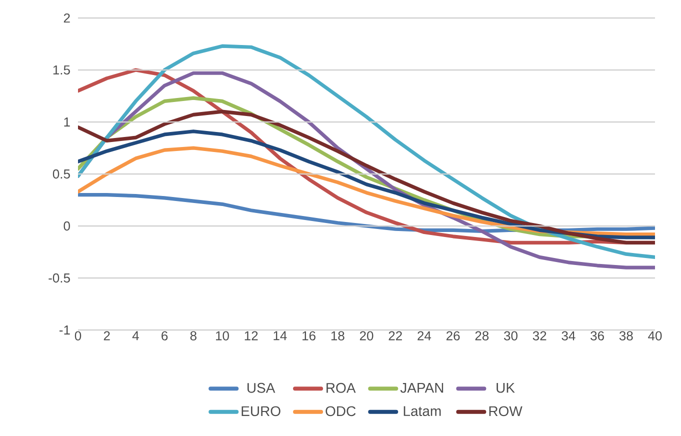  What do you see at coordinates (222, 335) in the screenshot?
I see `x-tick-label: 10` at bounding box center [222, 335].